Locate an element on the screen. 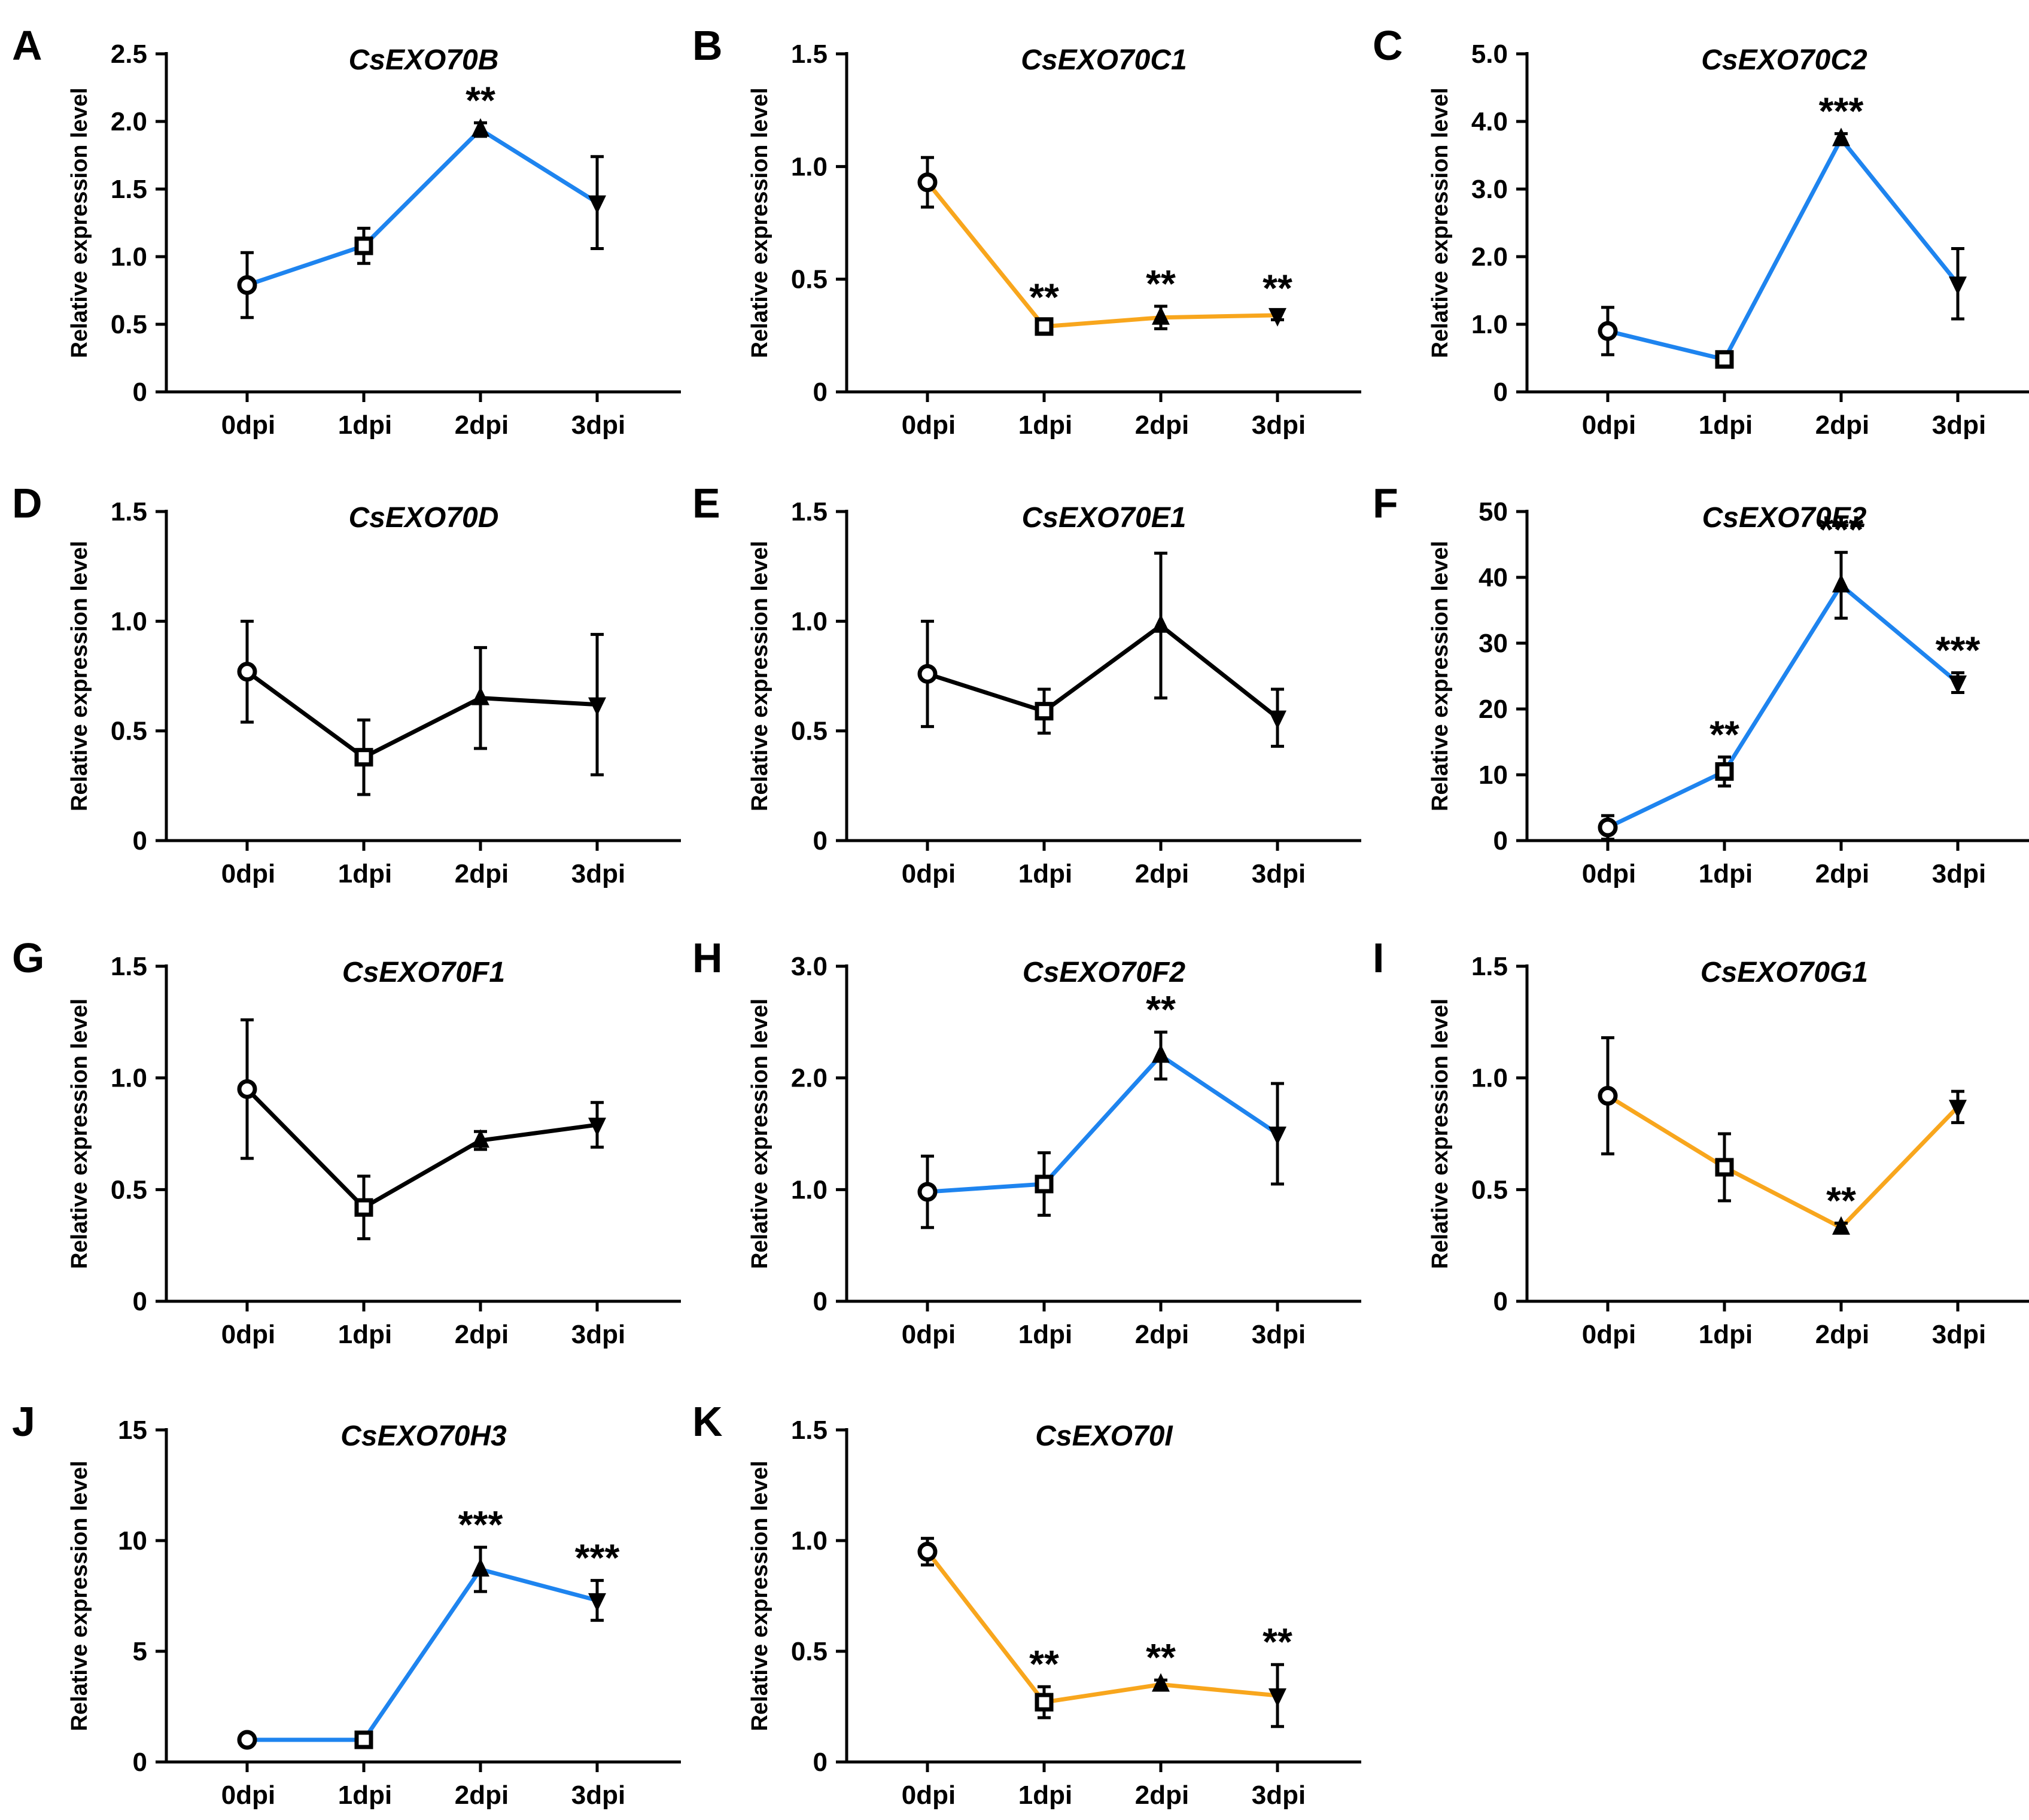 The image size is (2029, 1820). panel-letter: F is located at coordinates (1386, 503).